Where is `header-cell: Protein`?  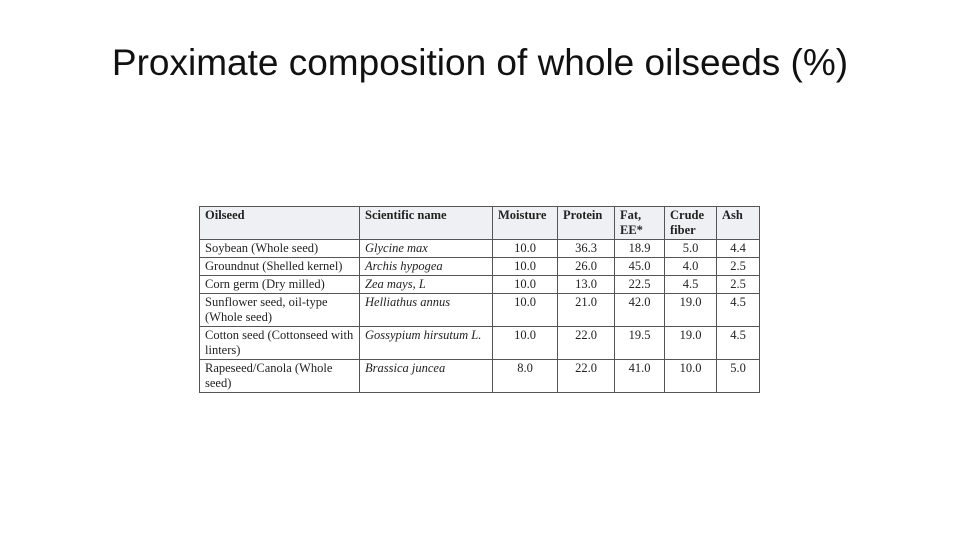
header-cell: Protein is located at coordinates (586, 223).